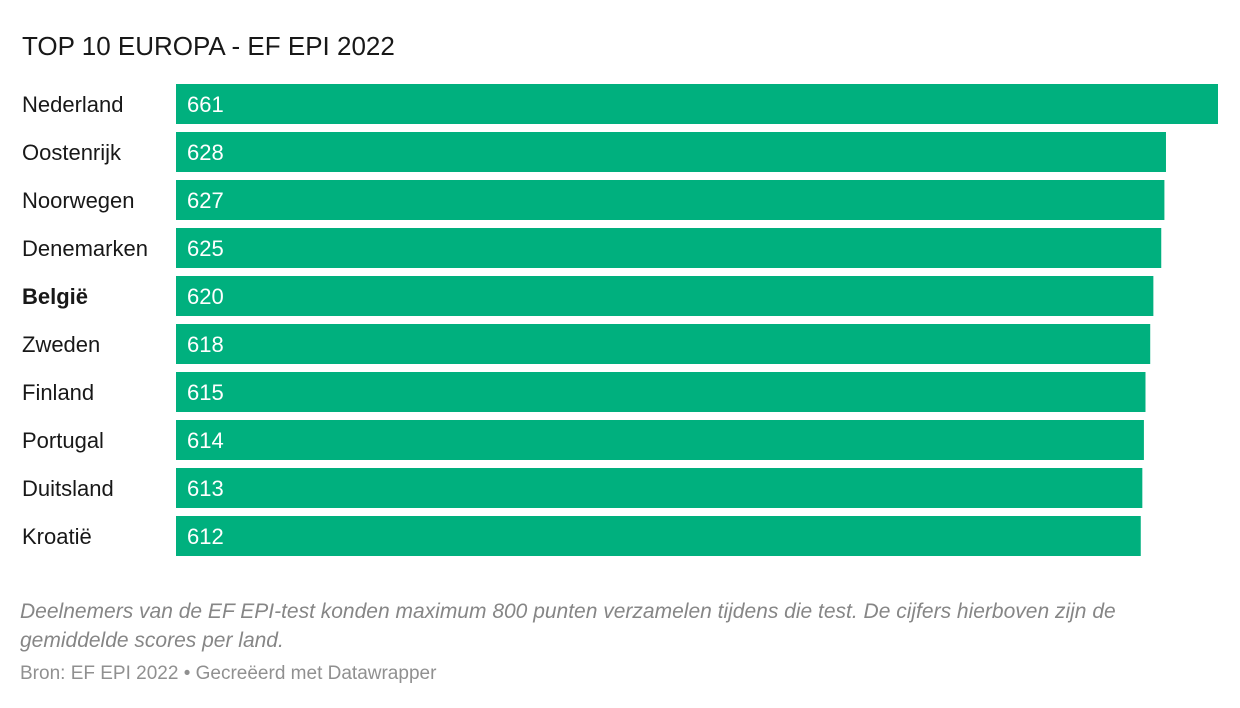 This screenshot has width=1240, height=708. Describe the element at coordinates (205, 152) in the screenshot. I see `value-label: 628` at that location.